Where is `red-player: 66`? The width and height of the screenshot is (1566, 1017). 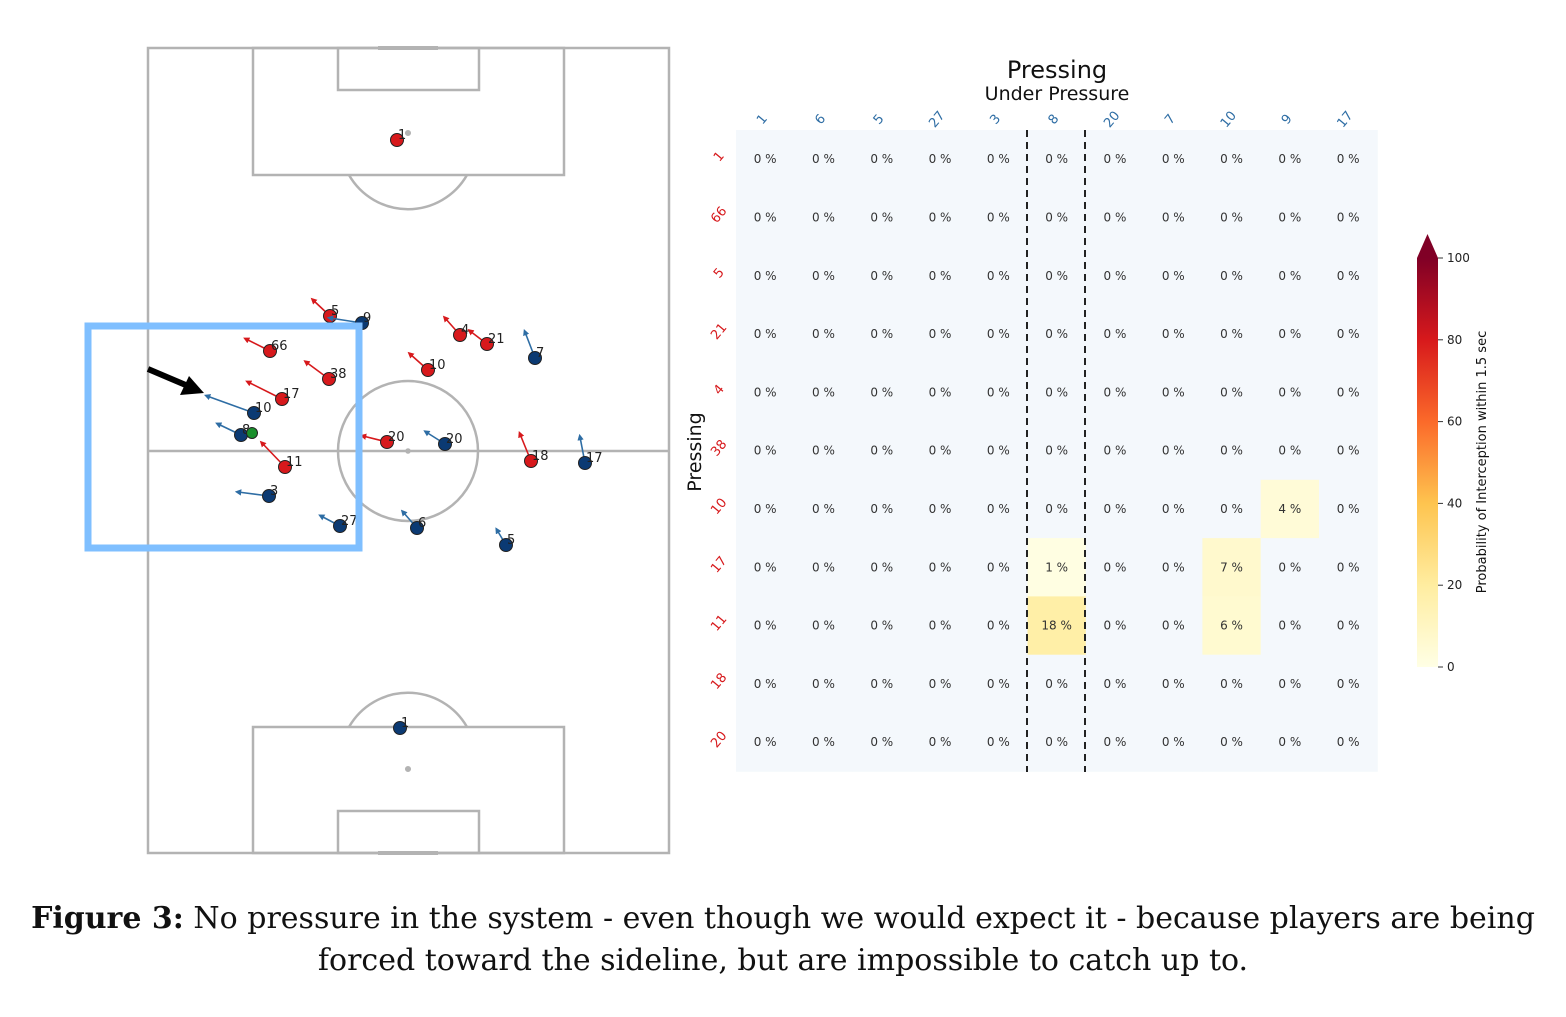 red-player: 66 is located at coordinates (265, 347).